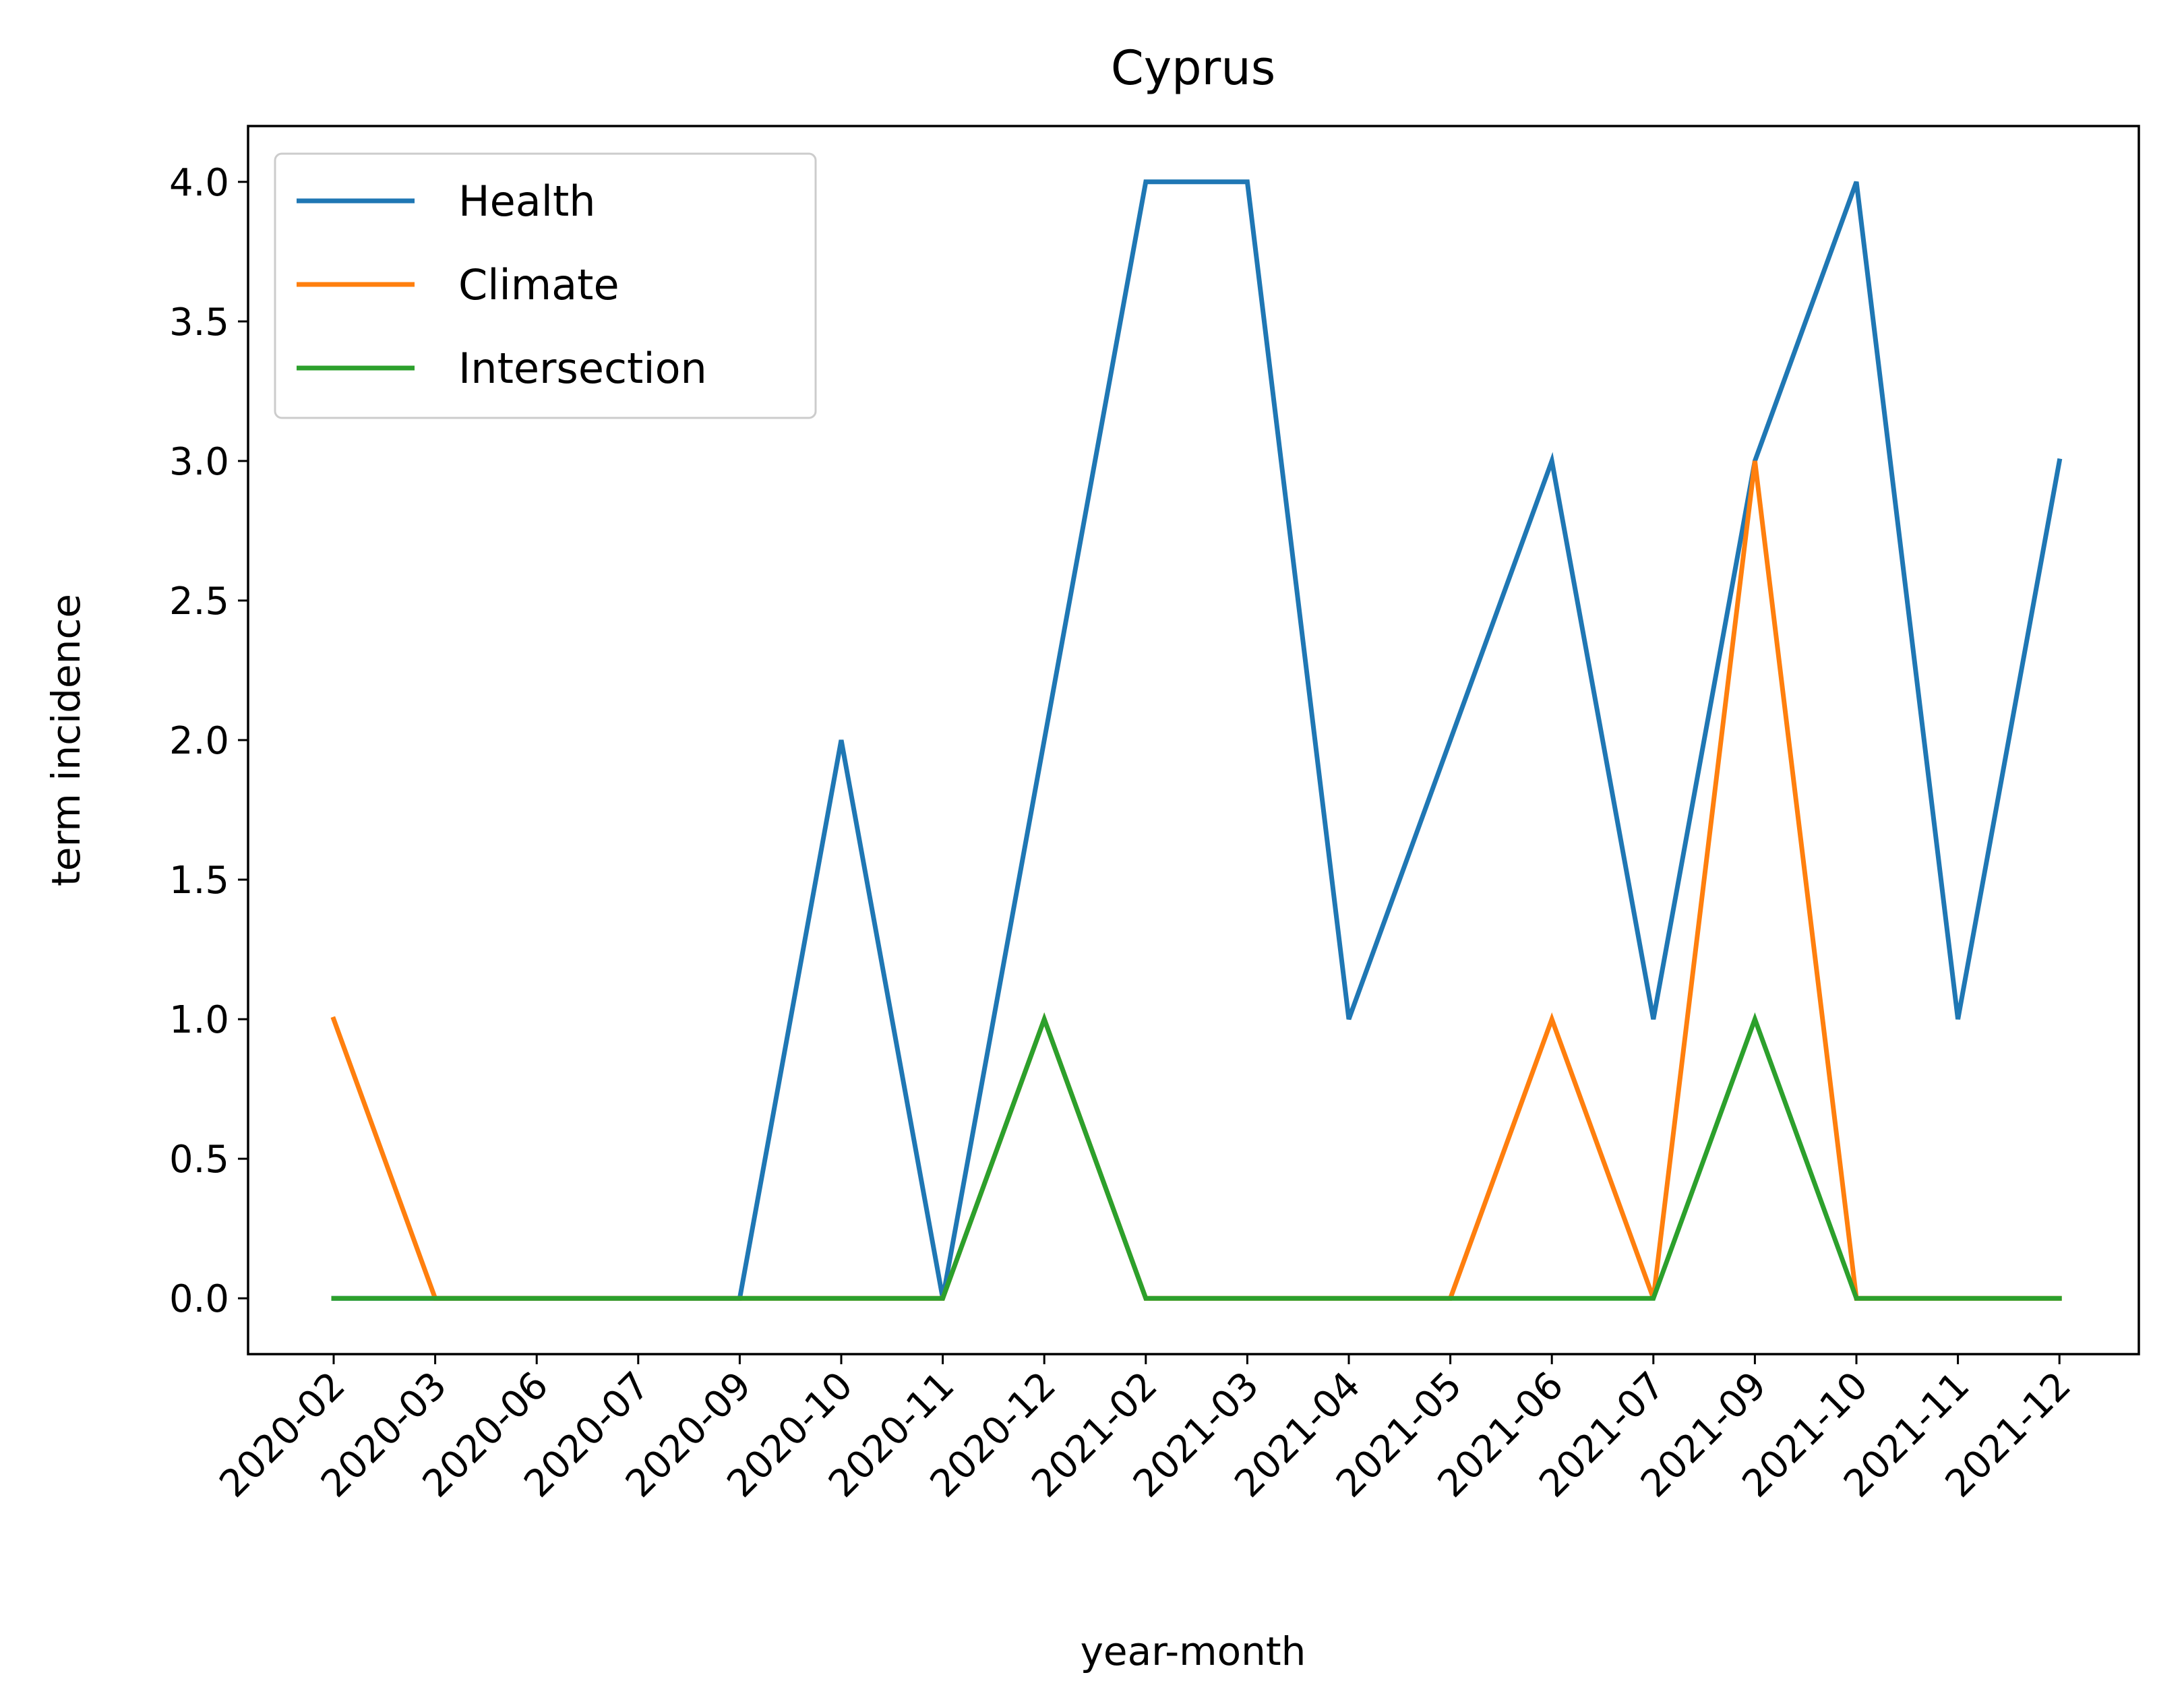 This screenshot has width=2184, height=1708. I want to click on y-tick-label: 3.0, so click(199, 462).